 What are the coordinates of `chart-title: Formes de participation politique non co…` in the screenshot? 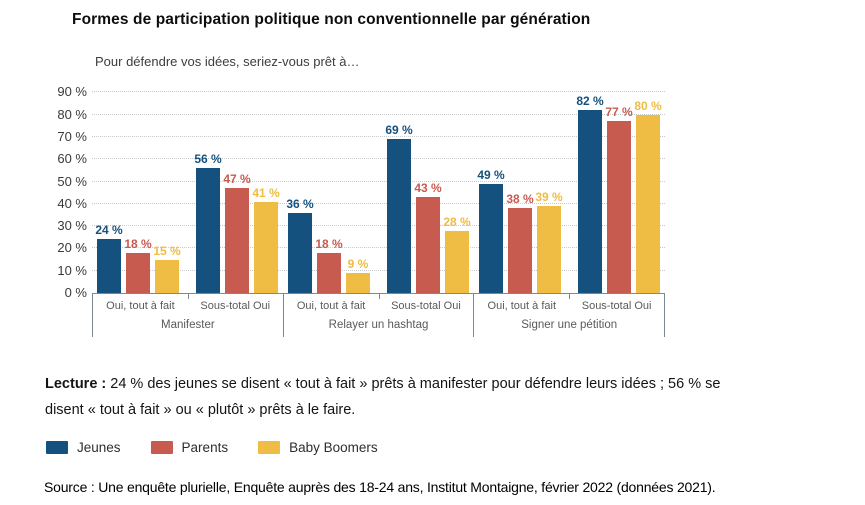 It's located at (331, 19).